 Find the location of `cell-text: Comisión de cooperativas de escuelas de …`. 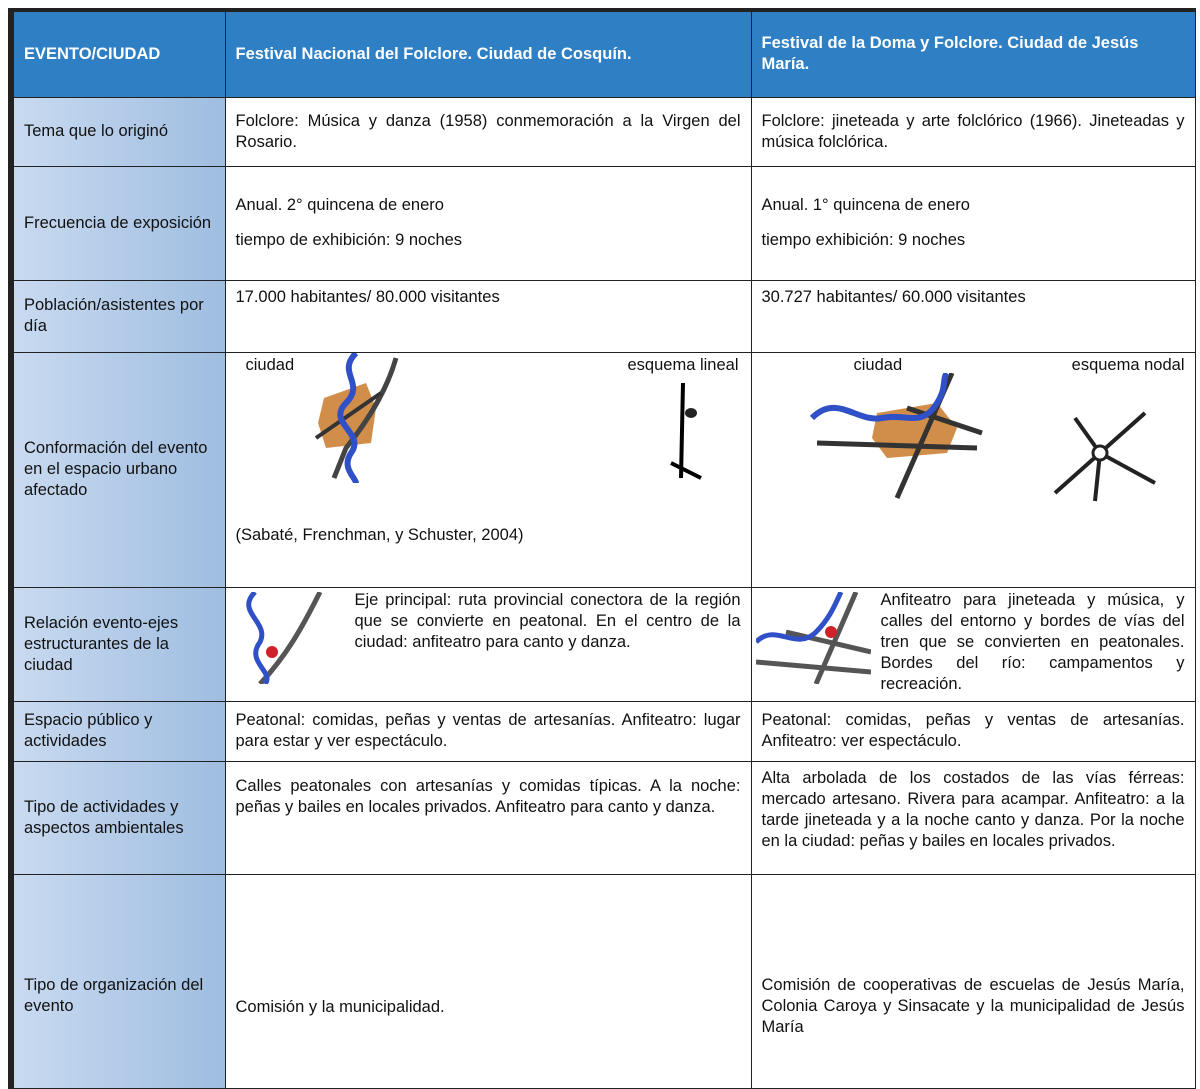

cell-text: Comisión de cooperativas de escuelas de … is located at coordinates (973, 1005).